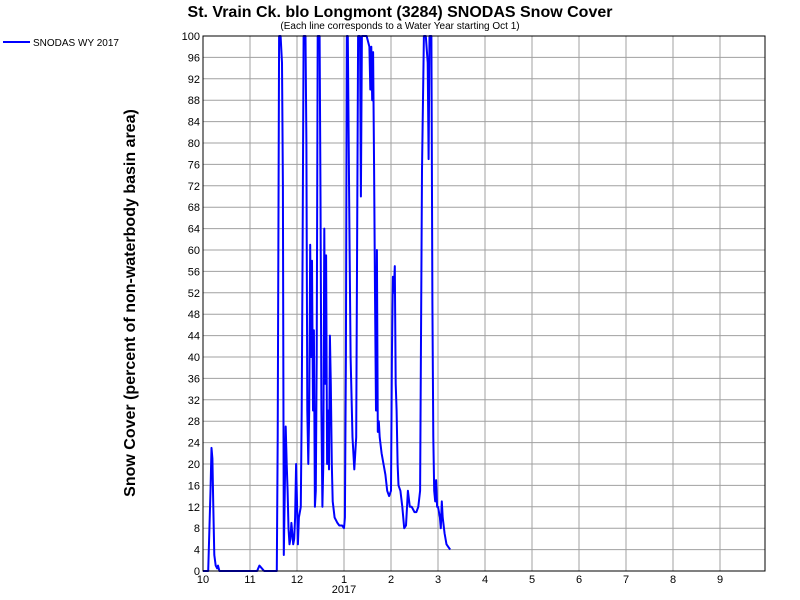 This screenshot has width=800, height=600. Describe the element at coordinates (344, 580) in the screenshot. I see `x-tick-label: 1` at that location.